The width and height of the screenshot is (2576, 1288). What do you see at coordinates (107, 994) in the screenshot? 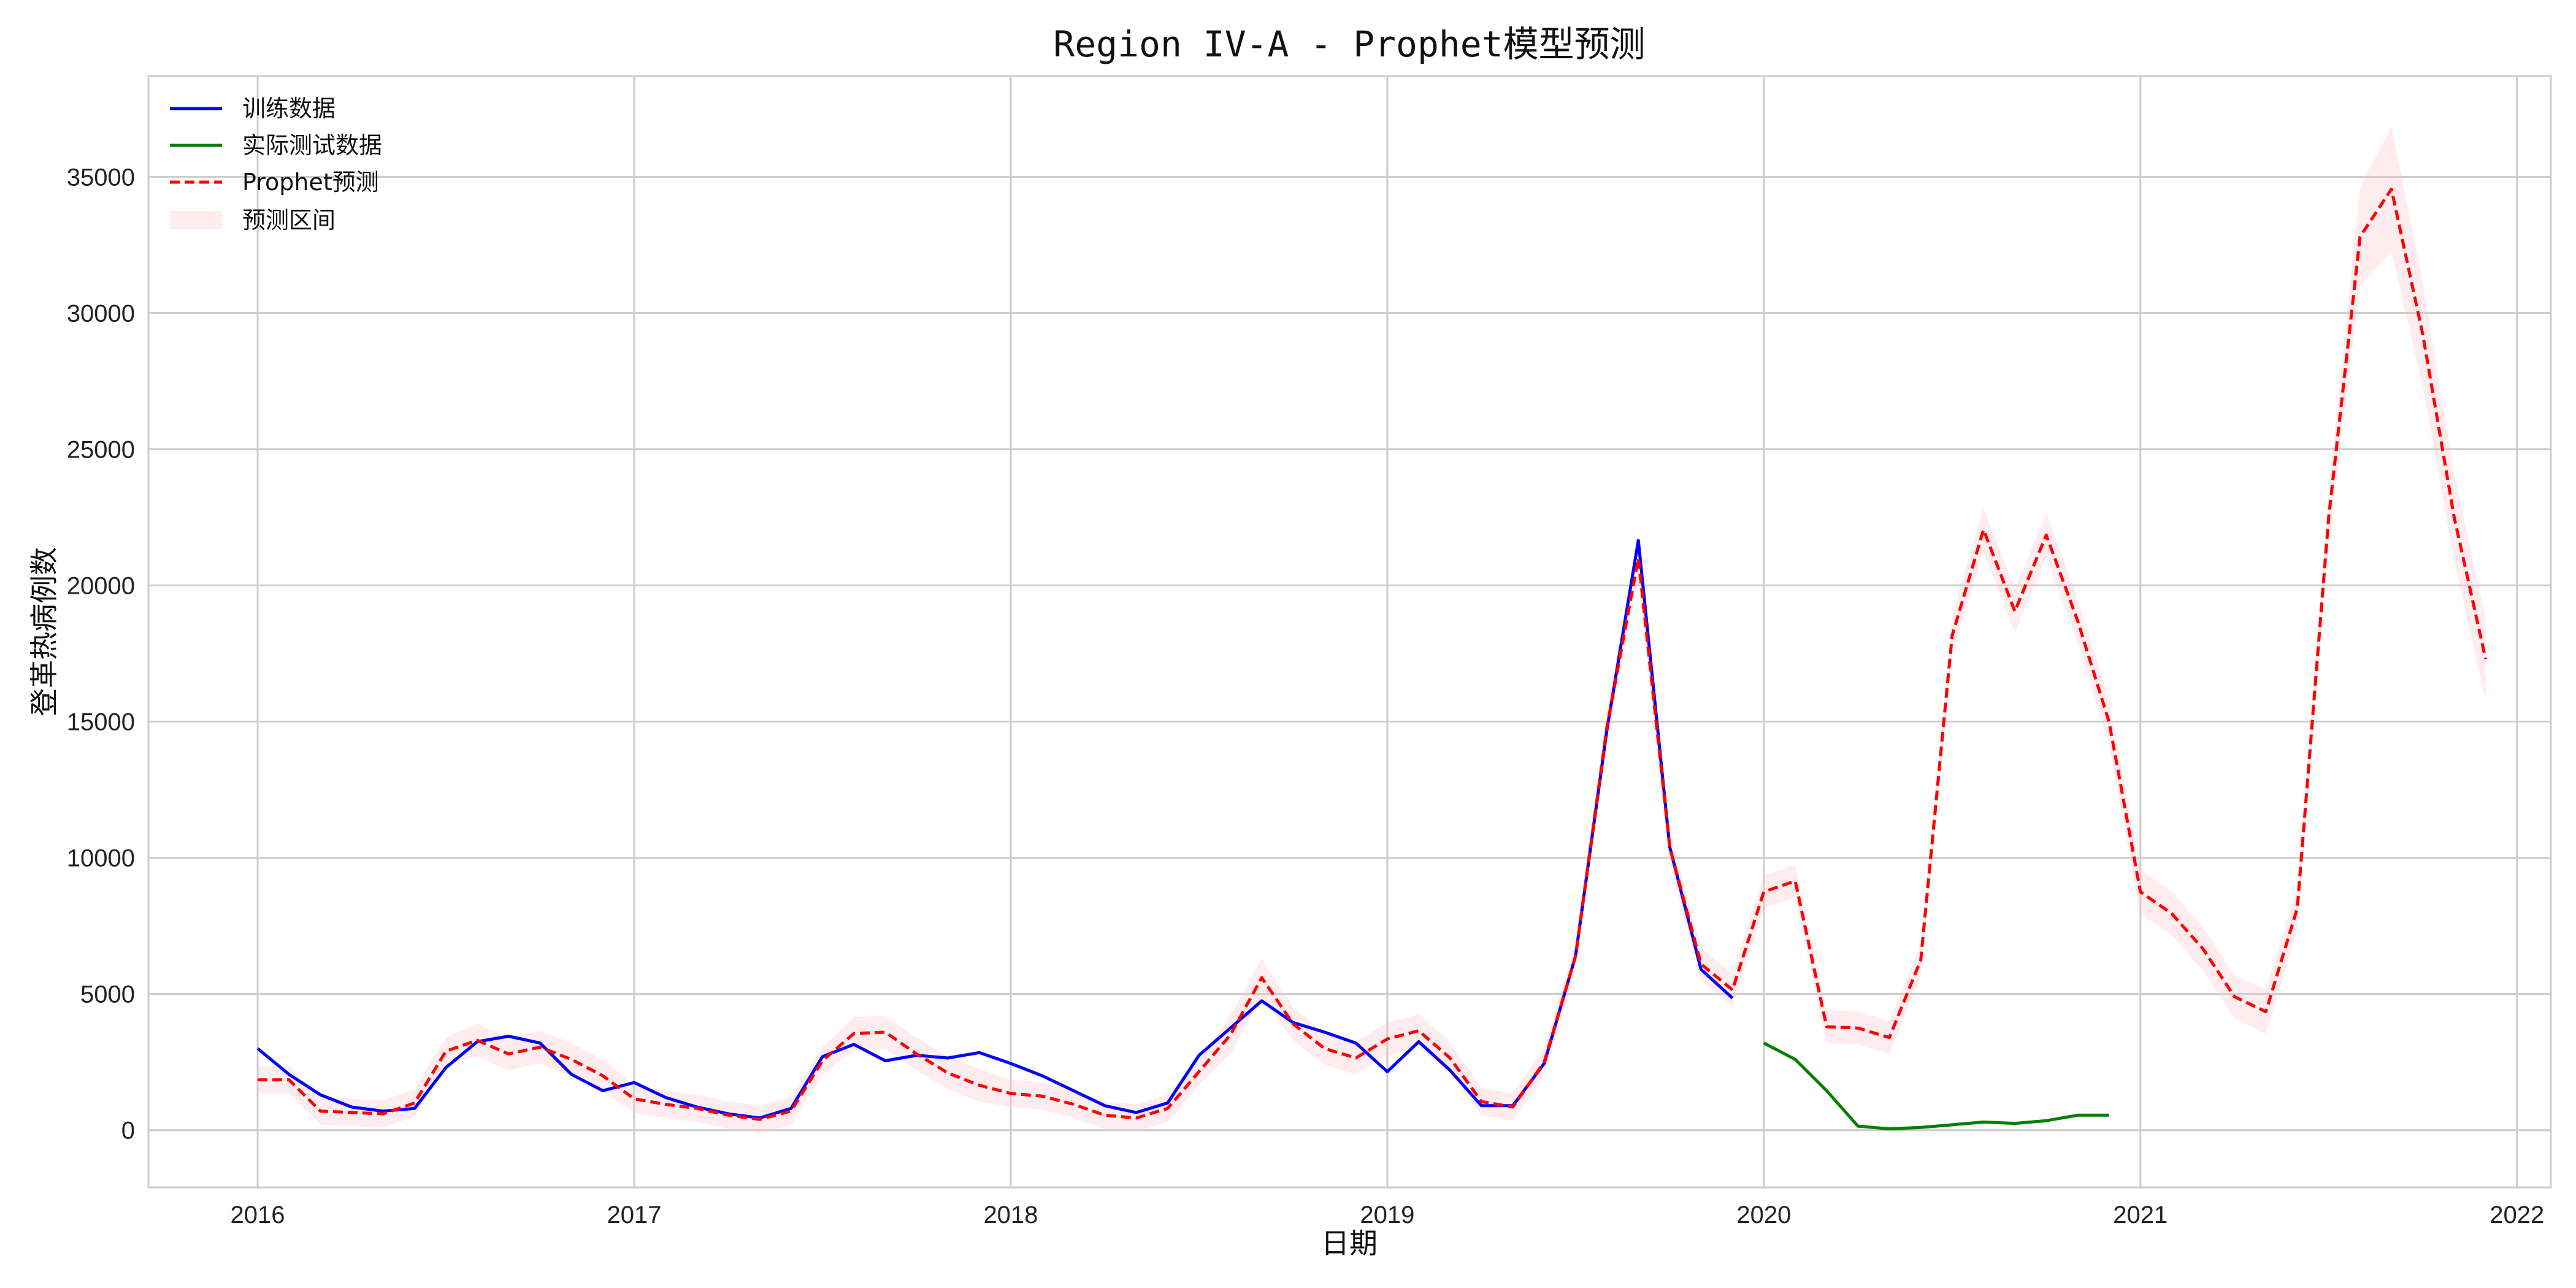
I see `y-tick-label: 5000` at bounding box center [107, 994].